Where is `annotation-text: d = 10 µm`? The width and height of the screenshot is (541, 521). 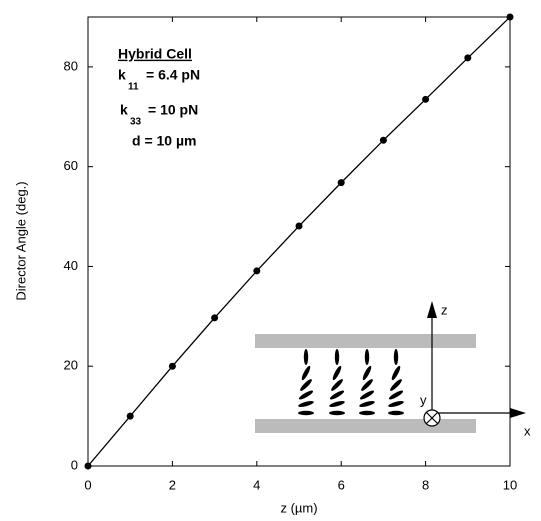 annotation-text: d = 10 µm is located at coordinates (164, 141).